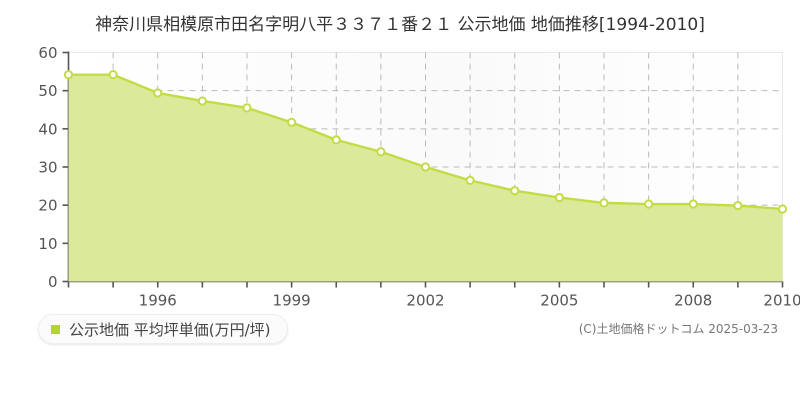 The image size is (800, 400). Describe the element at coordinates (559, 197) in the screenshot. I see `data-point-2005` at that location.